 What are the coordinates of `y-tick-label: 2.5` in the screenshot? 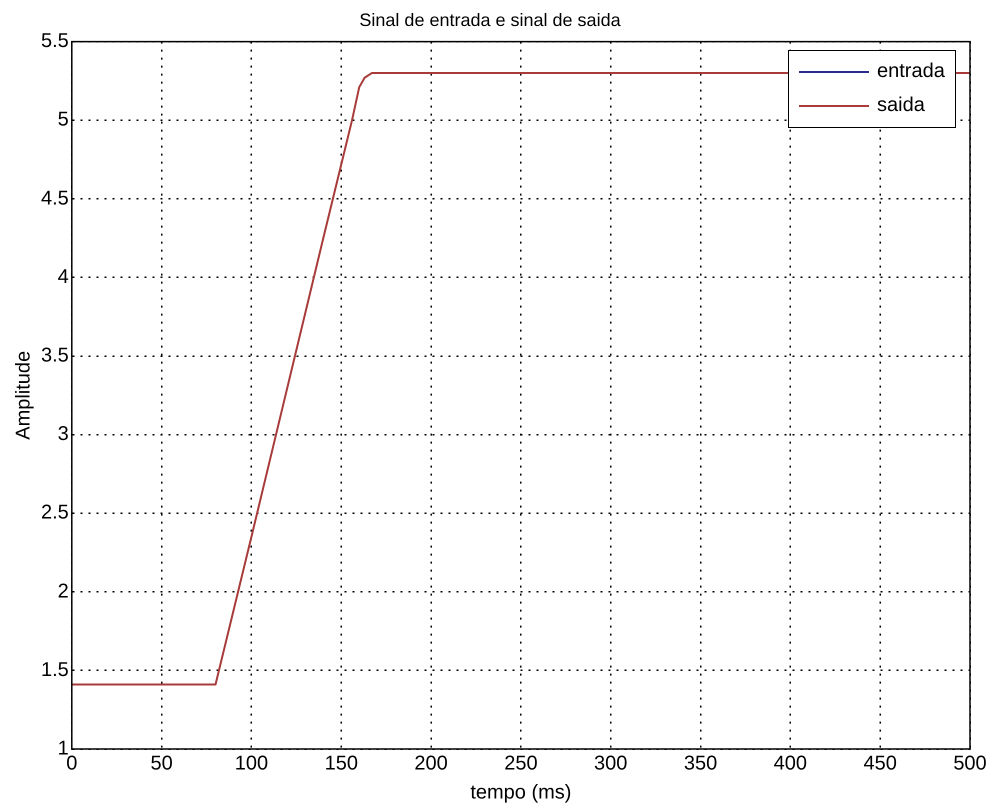 It's located at (54, 513).